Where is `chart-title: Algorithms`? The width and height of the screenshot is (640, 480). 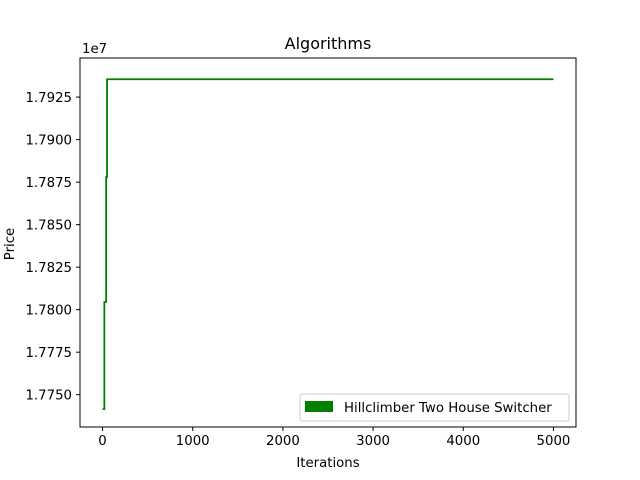
chart-title: Algorithms is located at coordinates (328, 43).